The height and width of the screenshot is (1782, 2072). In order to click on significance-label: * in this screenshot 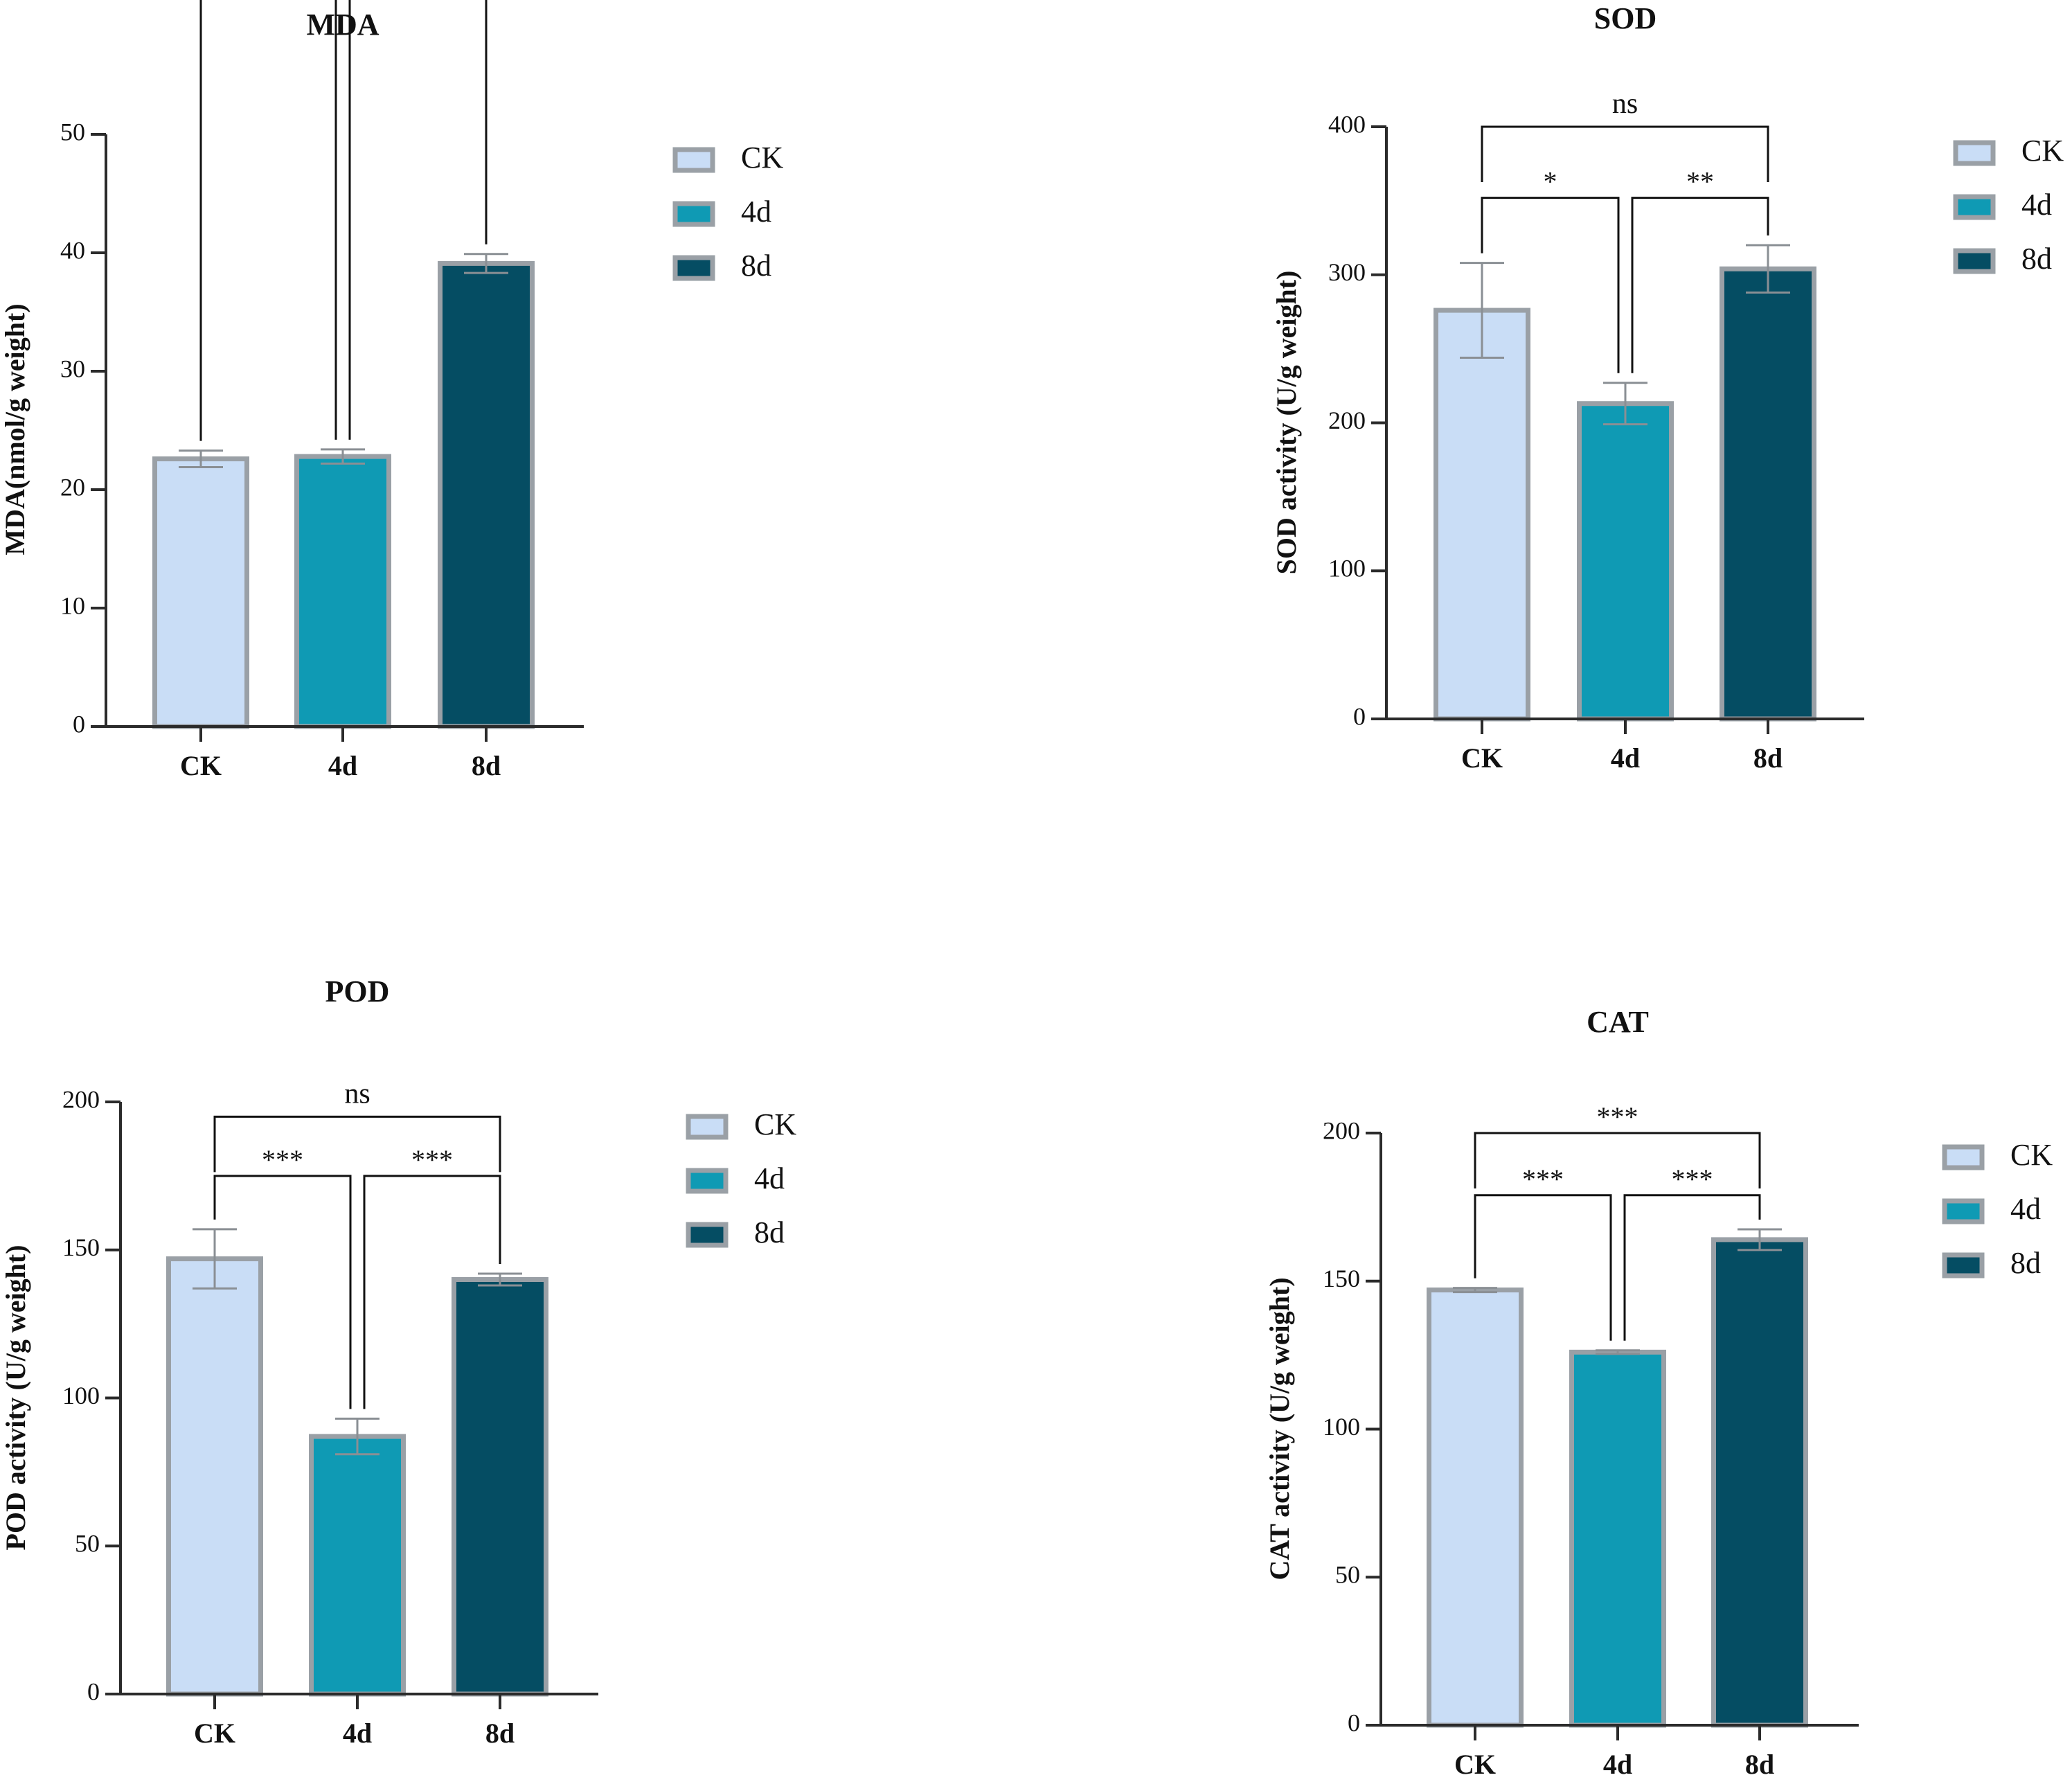, I will do `click(1550, 182)`.